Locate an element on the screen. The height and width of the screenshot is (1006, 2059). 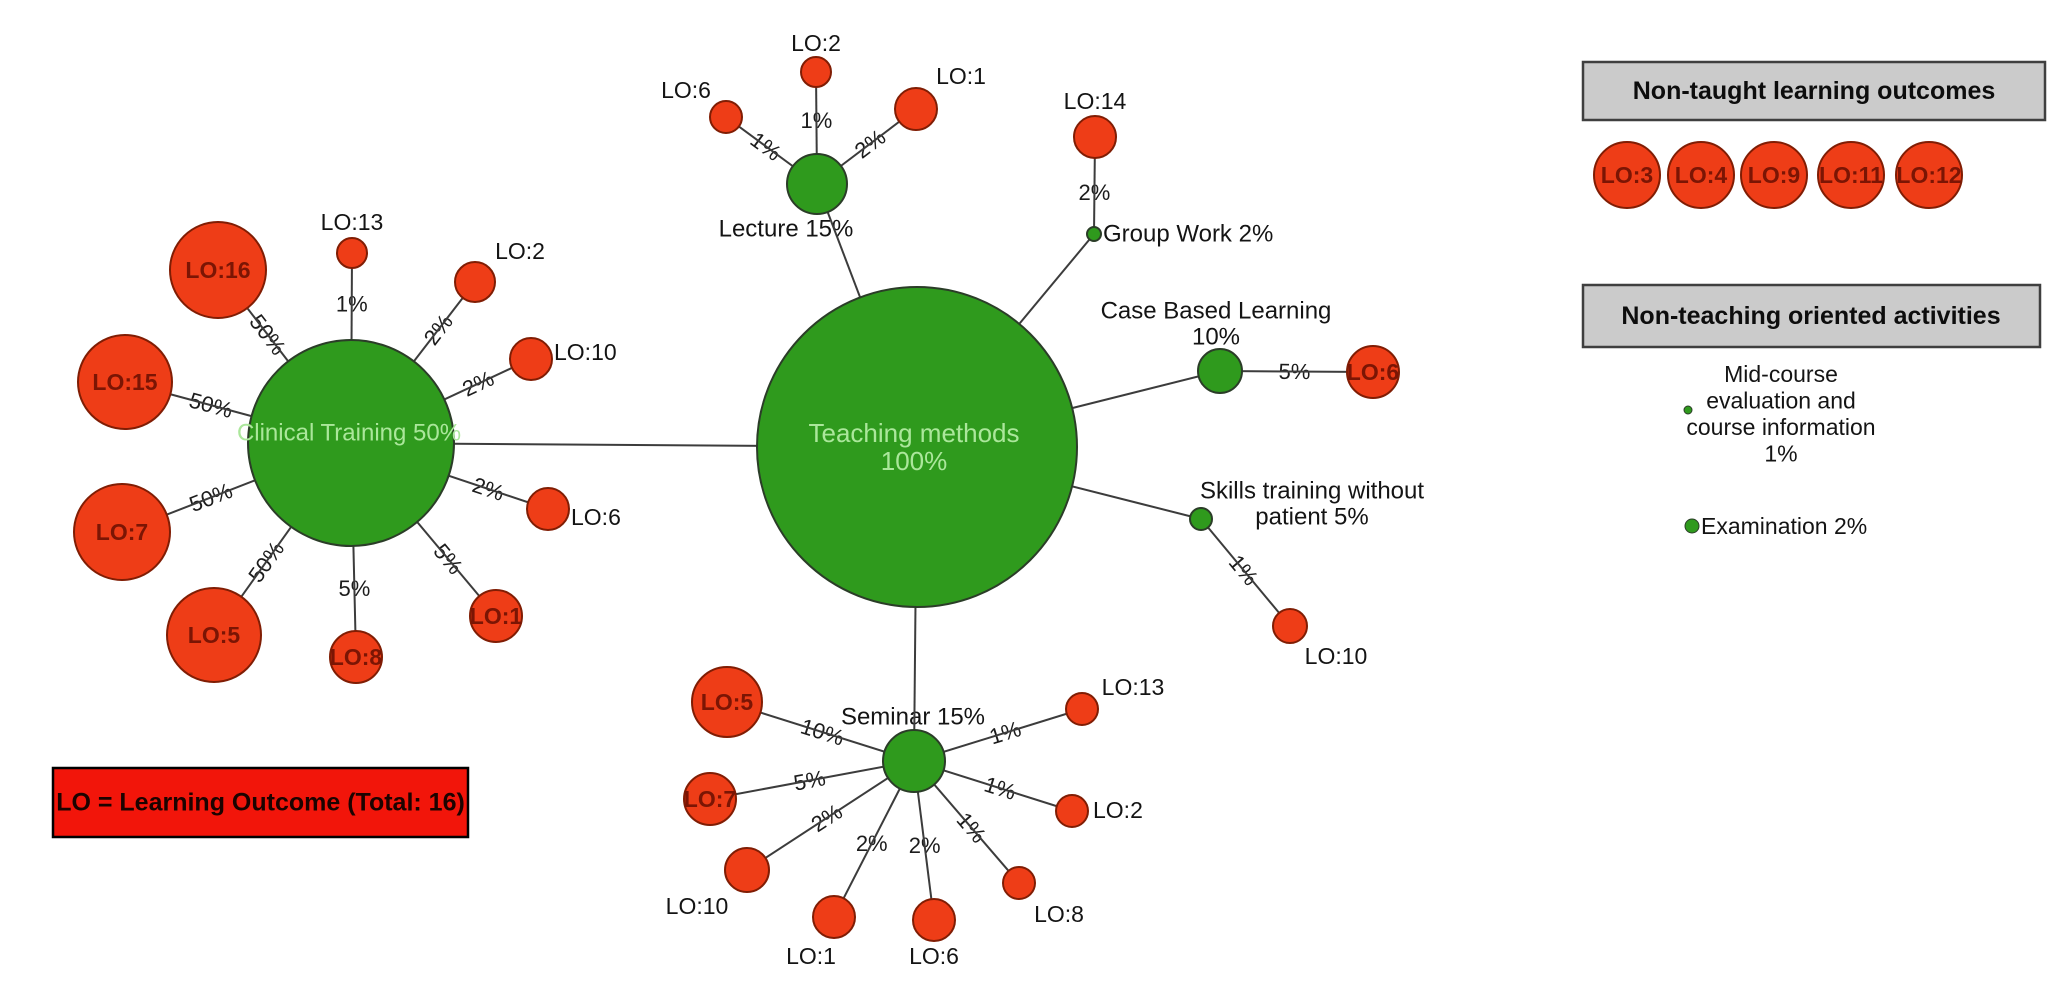
activity-label-mid-course-evaluation-line1: Mid-course is located at coordinates (1781, 374).